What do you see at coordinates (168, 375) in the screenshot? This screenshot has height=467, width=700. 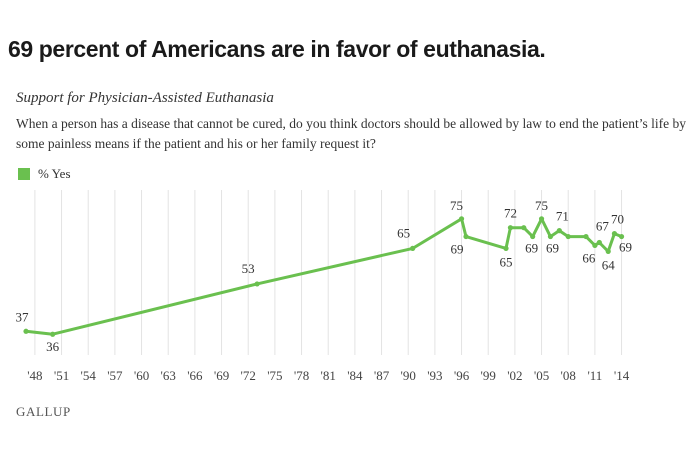 I see `x-tick-label: '63` at bounding box center [168, 375].